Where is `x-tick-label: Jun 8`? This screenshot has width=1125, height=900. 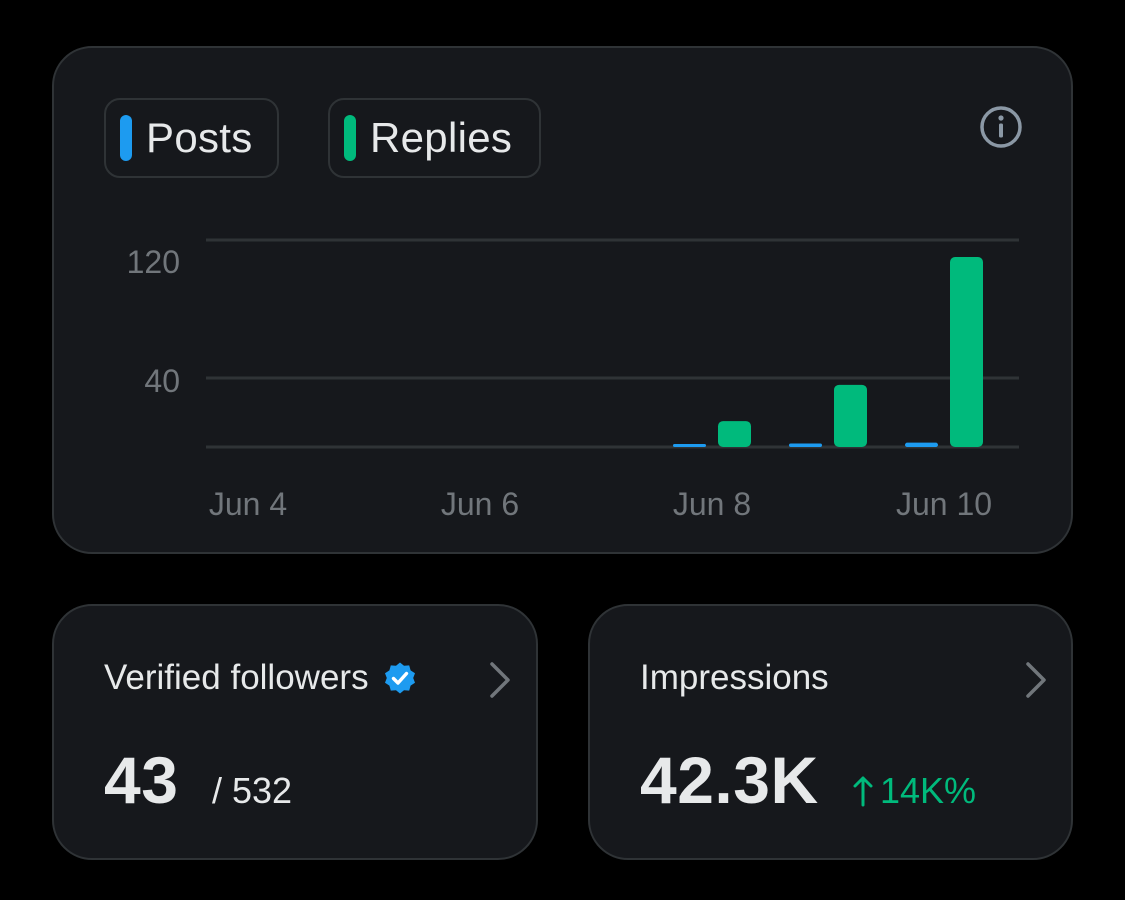
x-tick-label: Jun 8 is located at coordinates (712, 504).